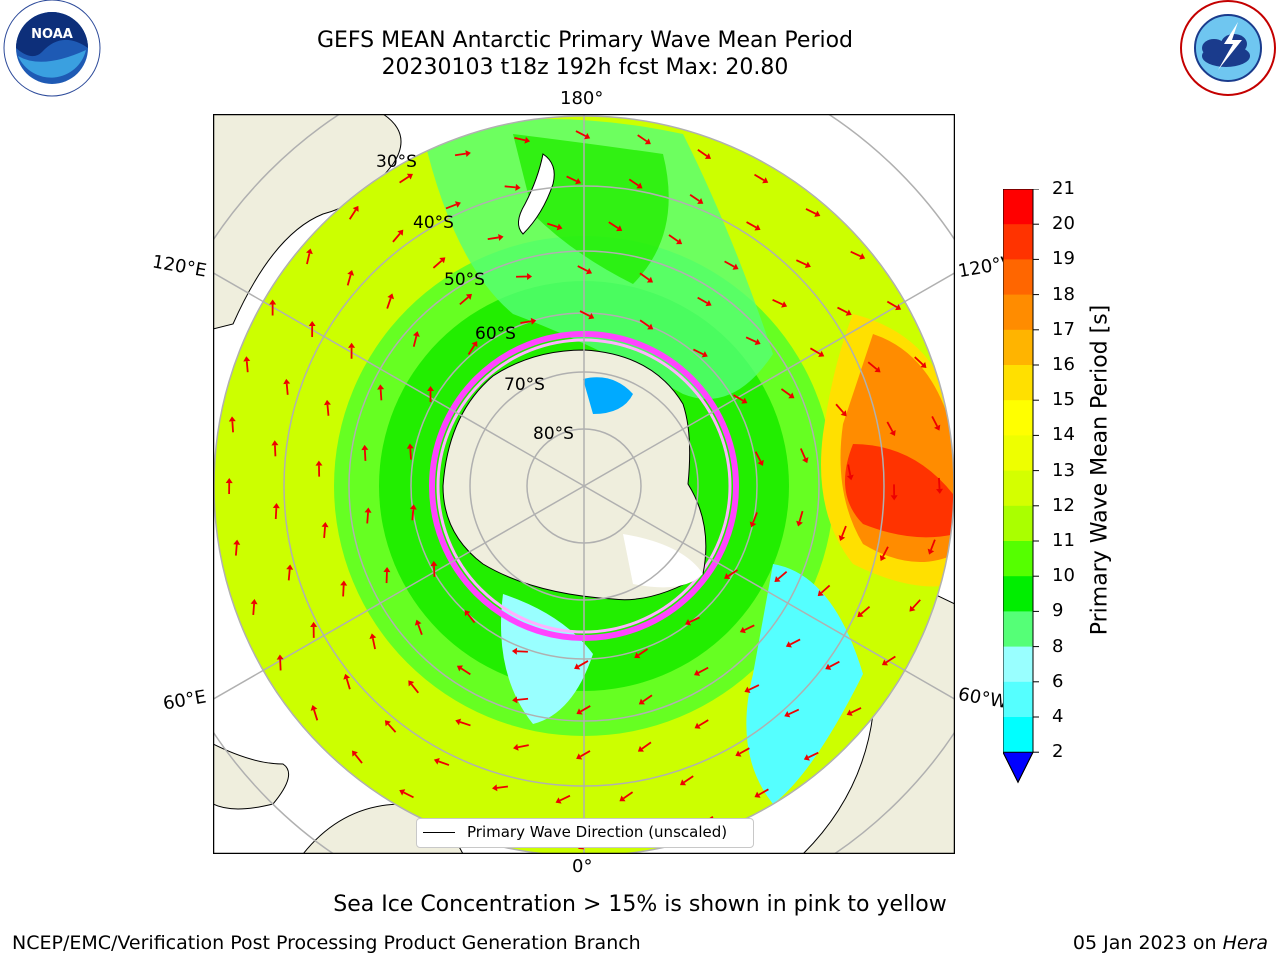 The width and height of the screenshot is (1280, 960). Describe the element at coordinates (1063, 400) in the screenshot. I see `colorbar-tick-label: 15` at that location.